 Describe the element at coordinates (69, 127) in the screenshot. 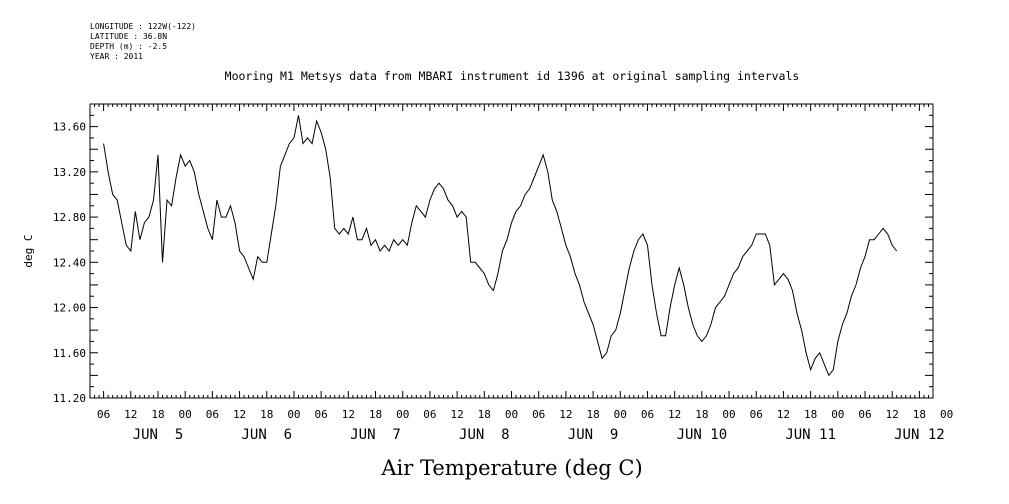

I see `y-tick-label: 13.60` at that location.